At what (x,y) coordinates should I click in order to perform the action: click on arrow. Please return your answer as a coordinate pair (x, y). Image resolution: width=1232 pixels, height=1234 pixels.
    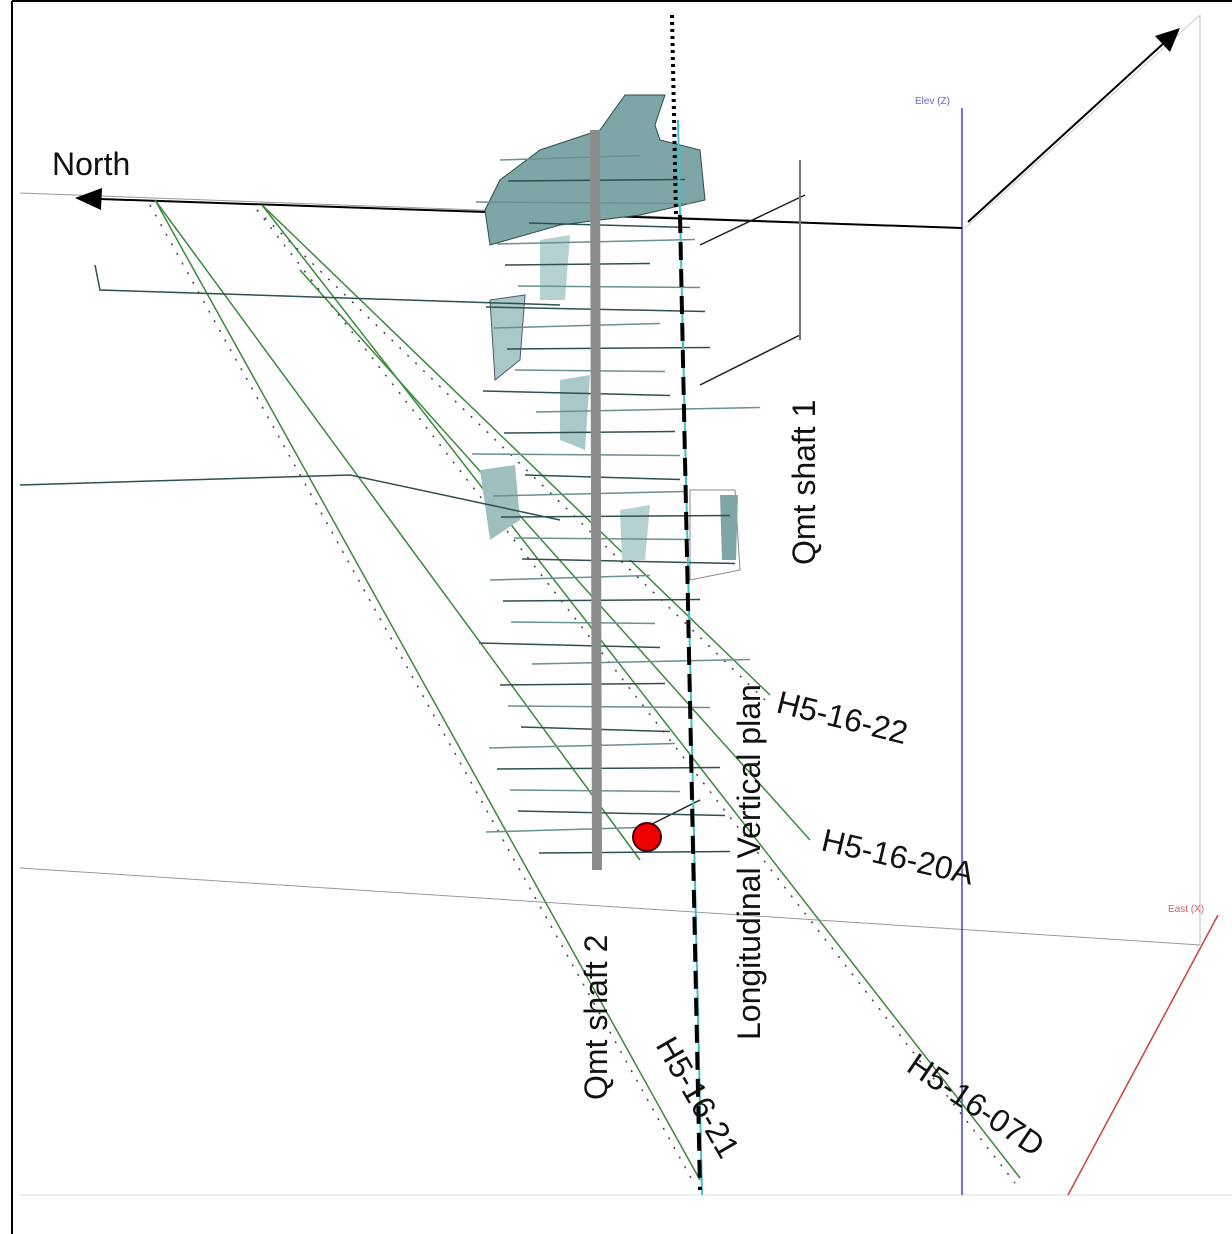
    Looking at the image, I should click on (1066, 132).